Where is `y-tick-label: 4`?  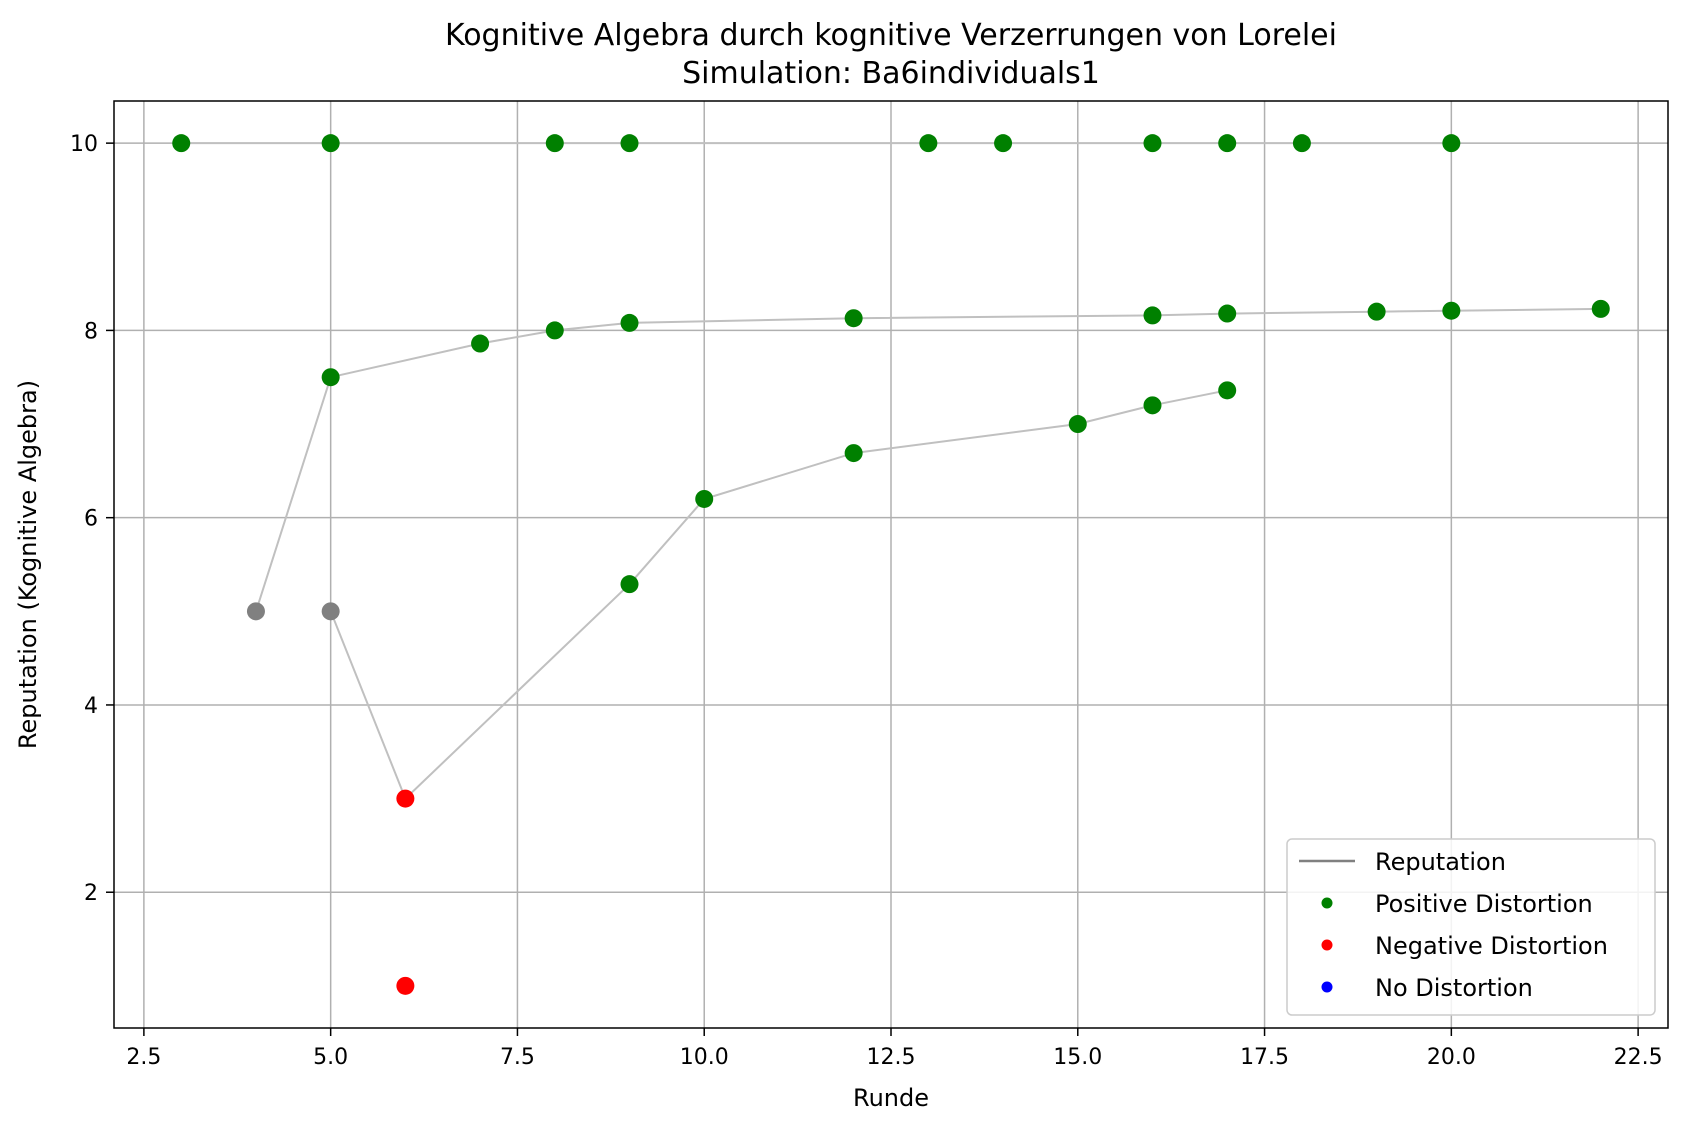
y-tick-label: 4 is located at coordinates (91, 706).